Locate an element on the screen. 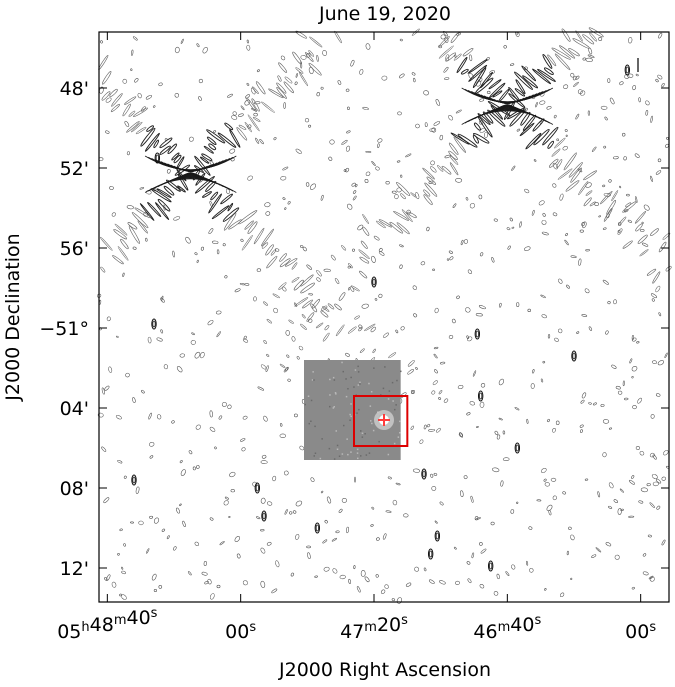 This screenshot has width=675, height=687. y-axis-label: J2000 Declination is located at coordinates (13, 317).